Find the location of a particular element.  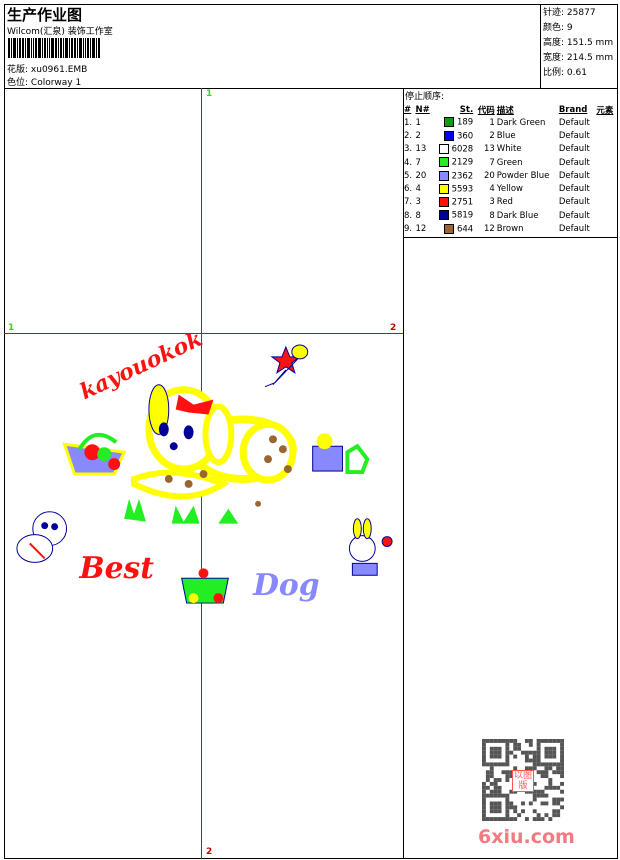

colorway: 色位: Colorway 1 is located at coordinates (44, 81).